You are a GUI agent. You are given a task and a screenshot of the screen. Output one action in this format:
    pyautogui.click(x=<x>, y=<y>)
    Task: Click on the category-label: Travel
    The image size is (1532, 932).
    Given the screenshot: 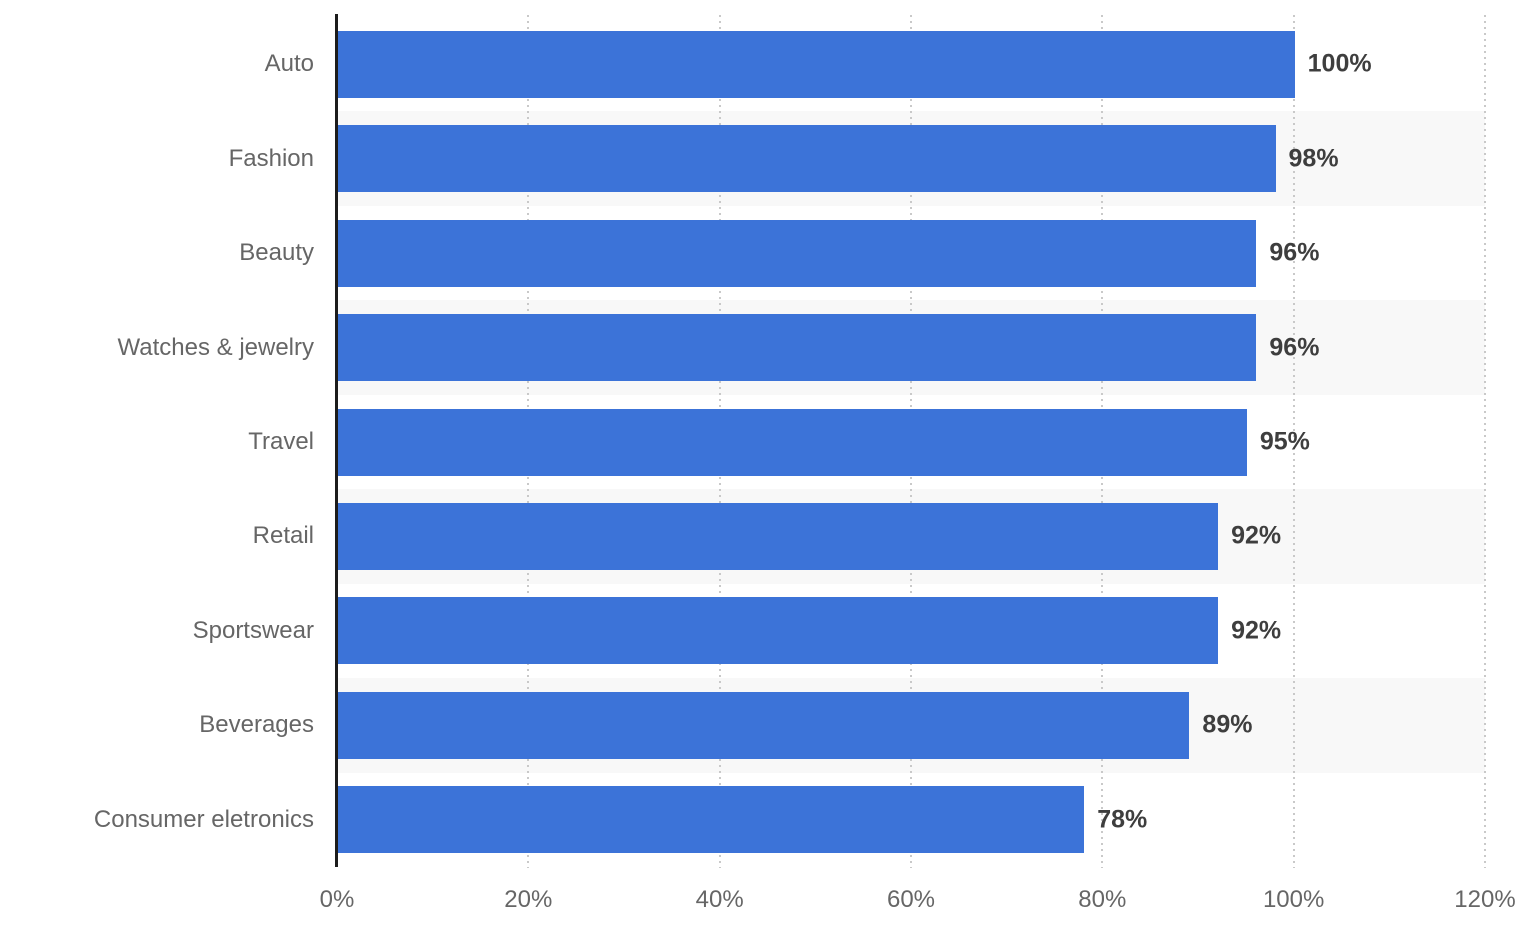 What is the action you would take?
    pyautogui.click(x=281, y=441)
    